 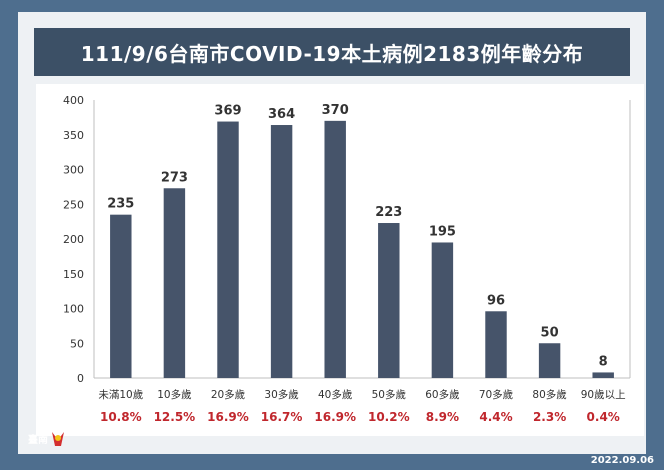 I want to click on bar-value-label: 370, so click(x=335, y=110).